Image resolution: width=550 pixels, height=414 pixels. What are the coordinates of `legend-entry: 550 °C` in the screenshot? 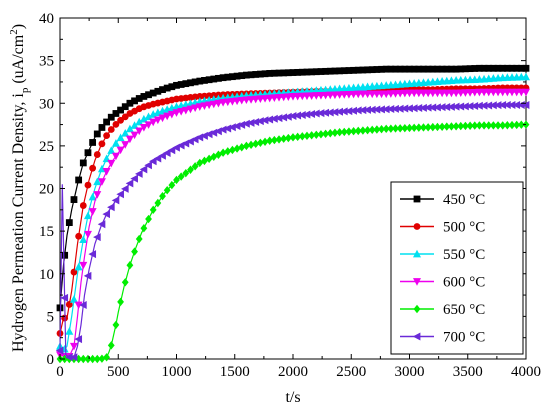 It's located at (442, 255).